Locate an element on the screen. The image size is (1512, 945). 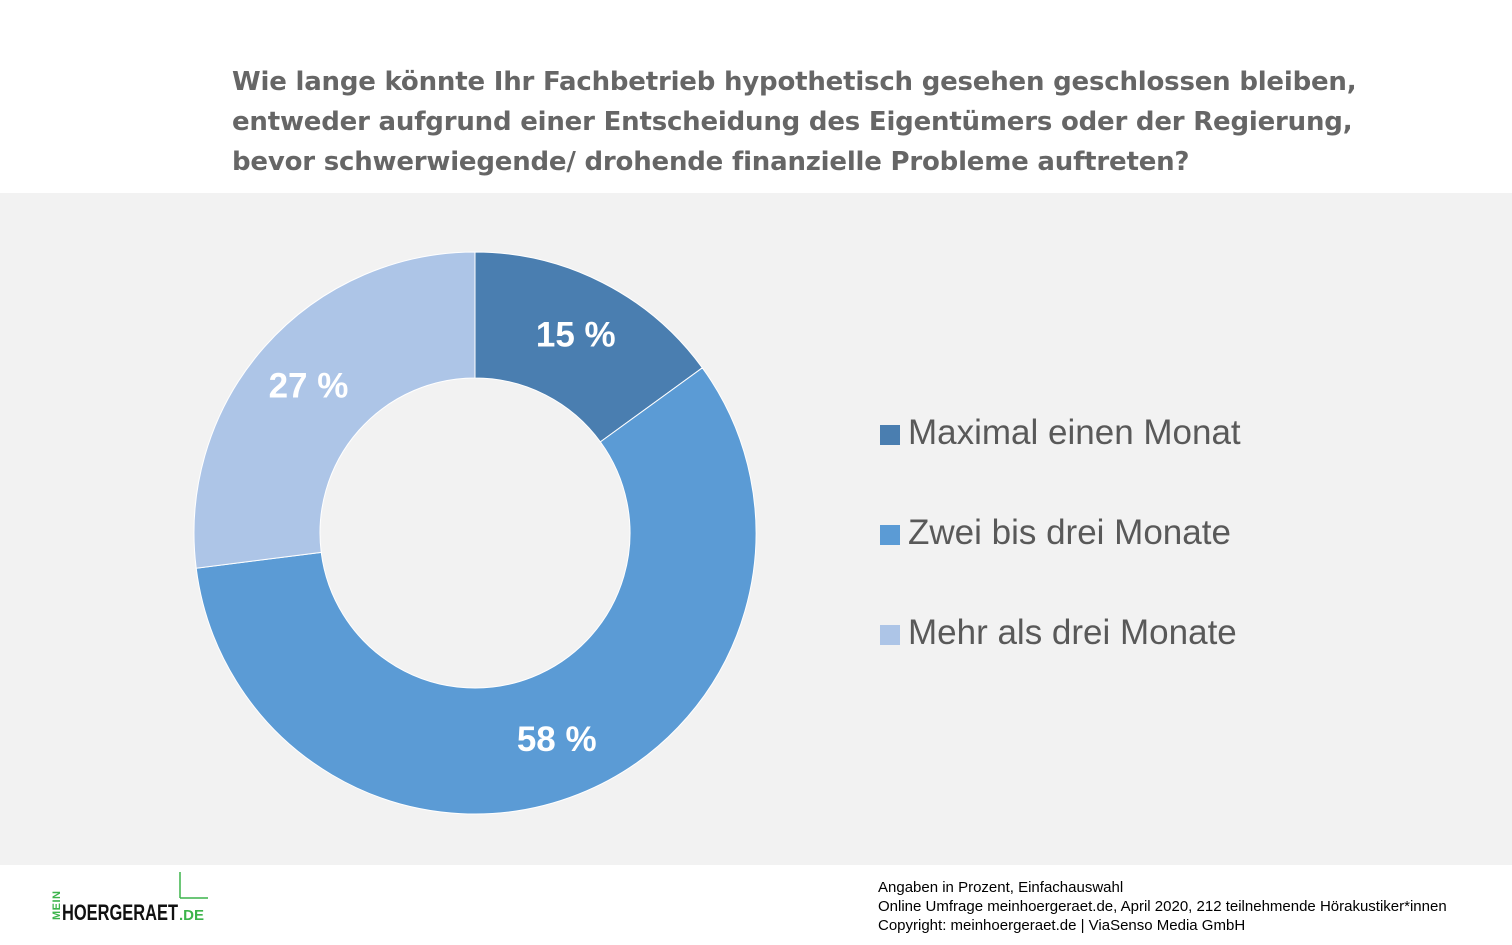
legend-item-zwei-bis-drei-monate: Zwei bis drei Monate is located at coordinates (1060, 555).